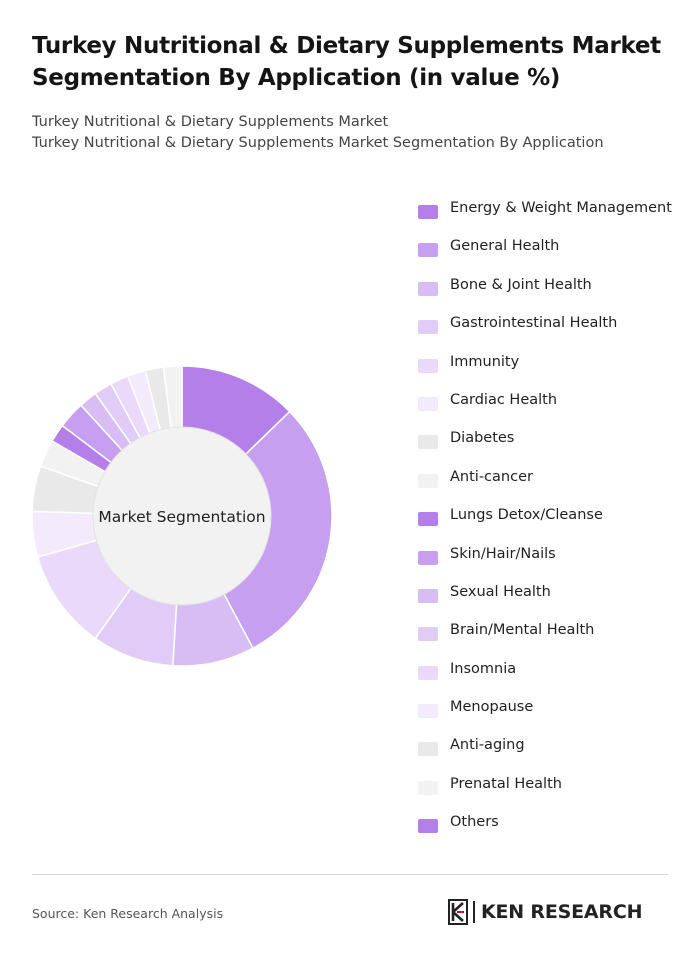  I want to click on donut-chart: Market Segmentation, so click(182, 516).